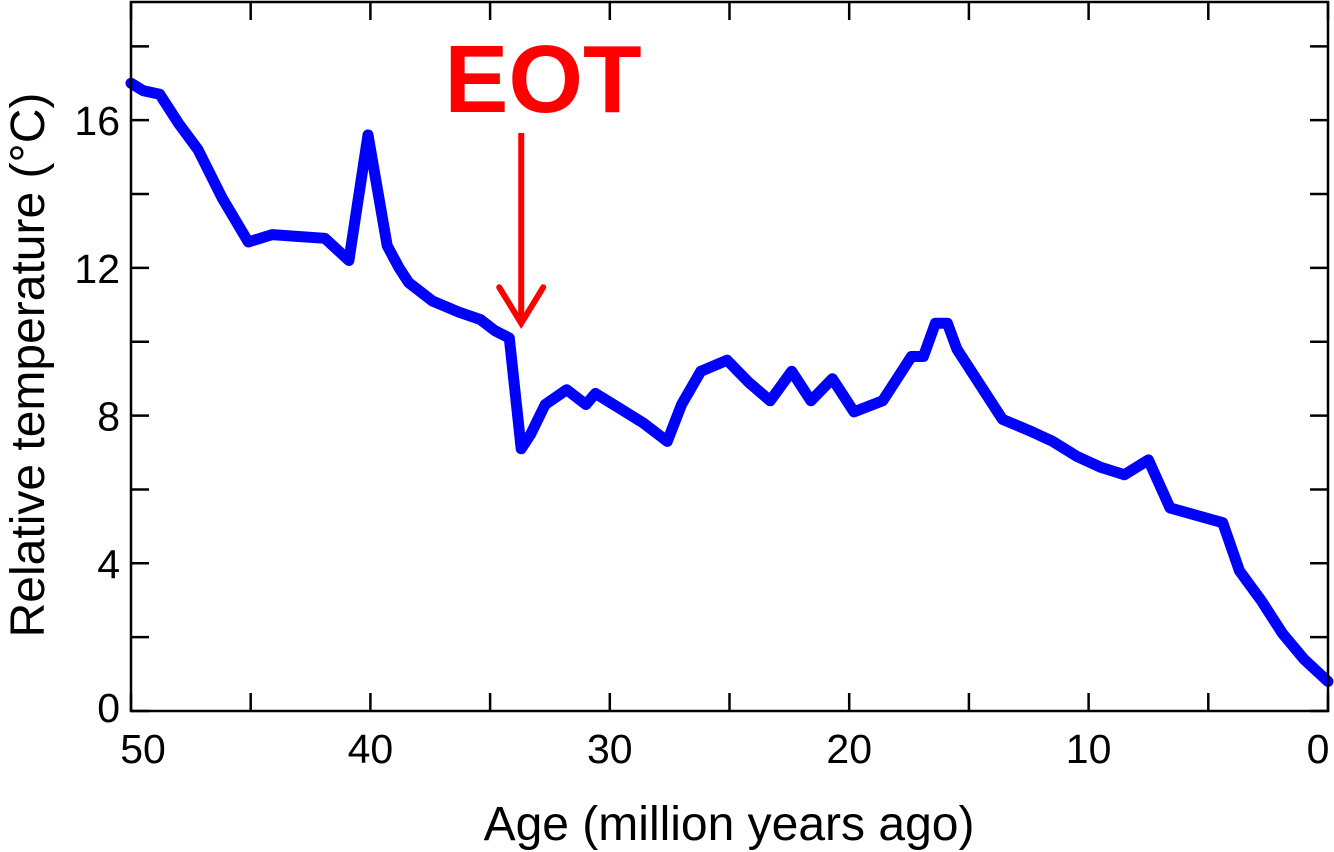 Image resolution: width=1334 pixels, height=852 pixels. Describe the element at coordinates (108, 708) in the screenshot. I see `y-tick-label: 0` at that location.